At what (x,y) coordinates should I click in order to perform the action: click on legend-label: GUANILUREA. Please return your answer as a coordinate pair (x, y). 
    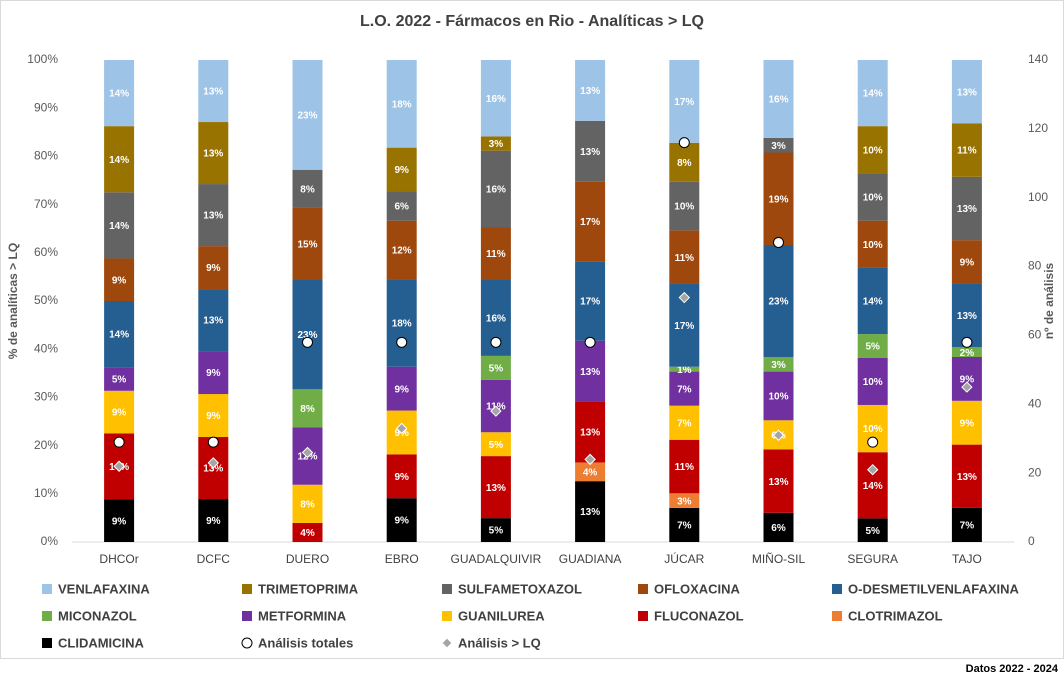
    Looking at the image, I should click on (501, 615).